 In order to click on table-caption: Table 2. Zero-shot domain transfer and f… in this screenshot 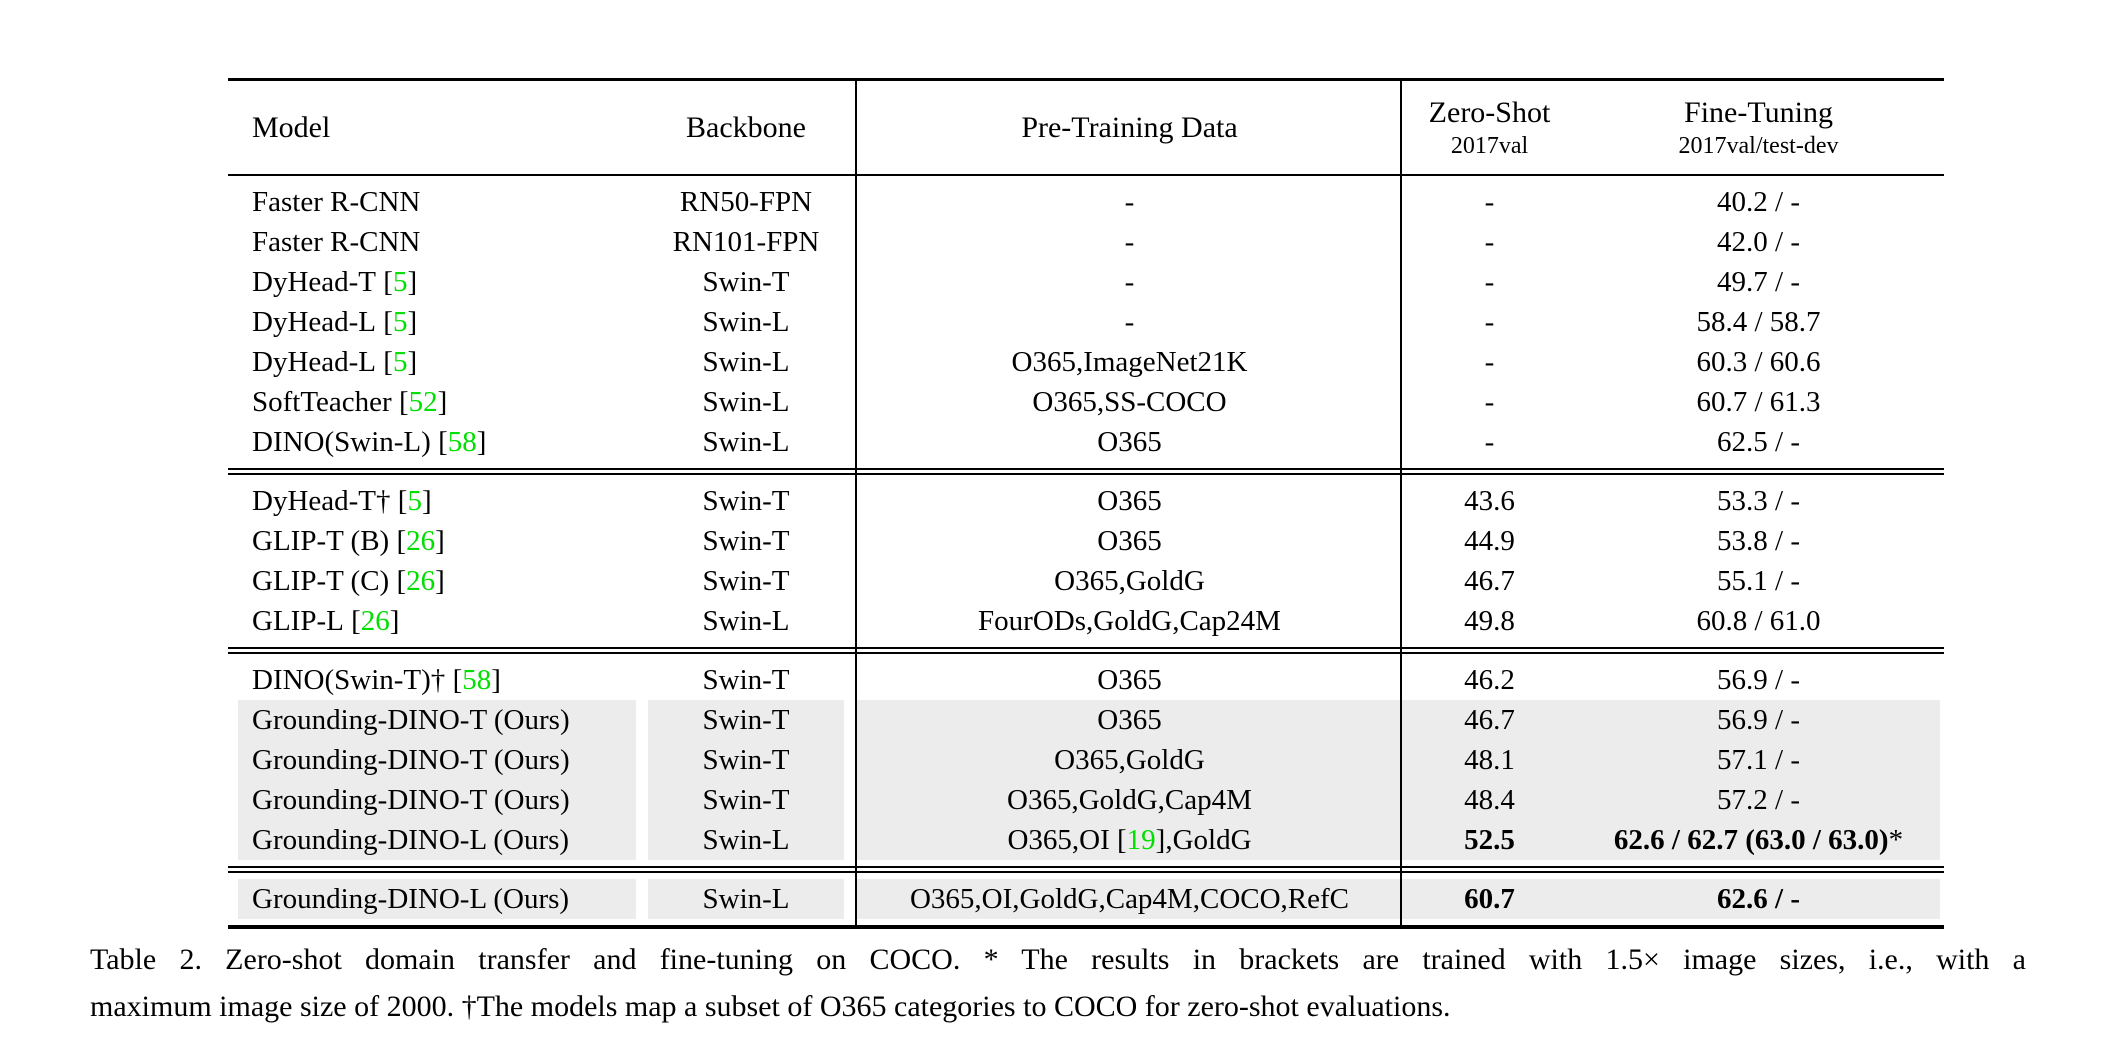, I will do `click(1058, 983)`.